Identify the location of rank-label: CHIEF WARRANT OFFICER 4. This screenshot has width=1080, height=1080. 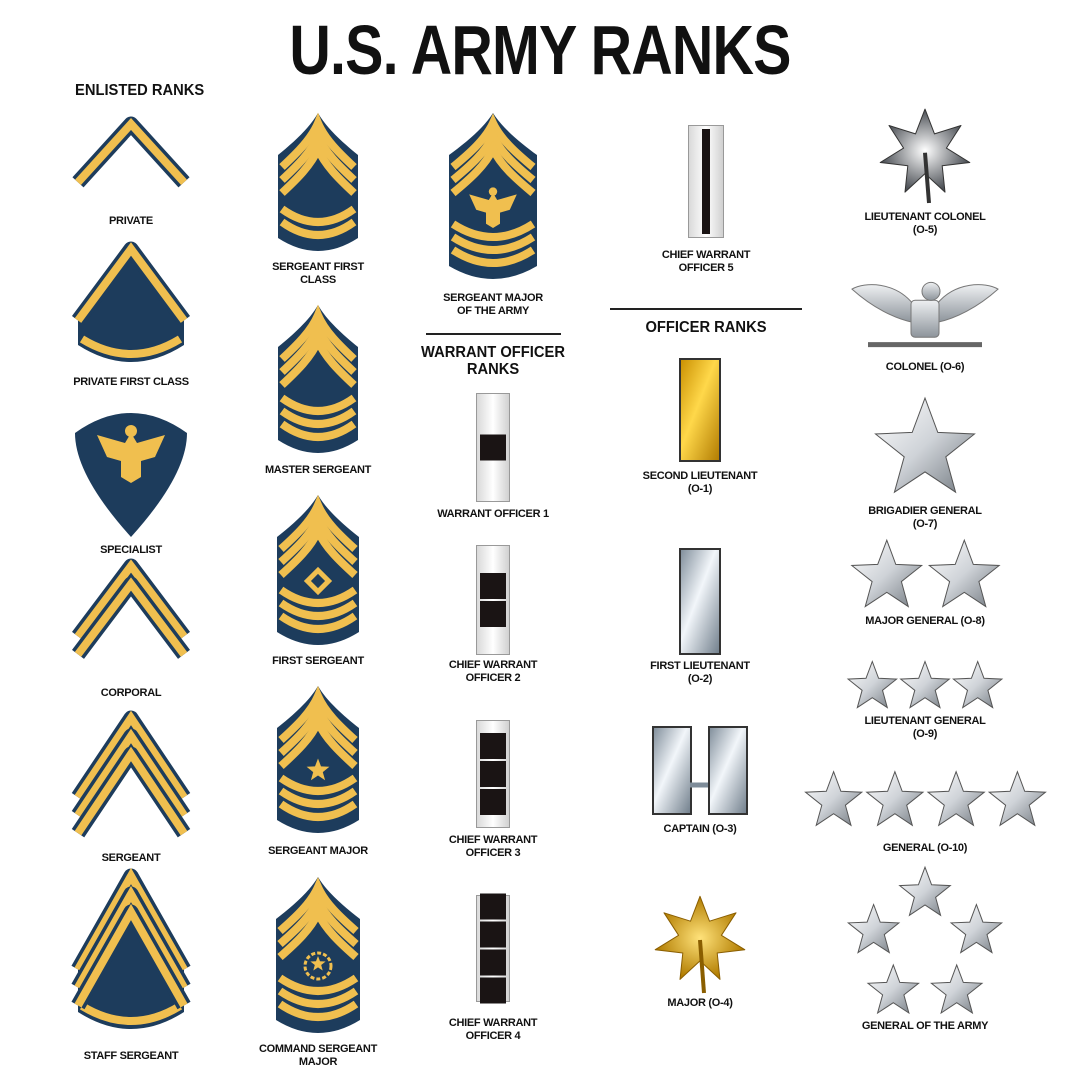
(493, 1030).